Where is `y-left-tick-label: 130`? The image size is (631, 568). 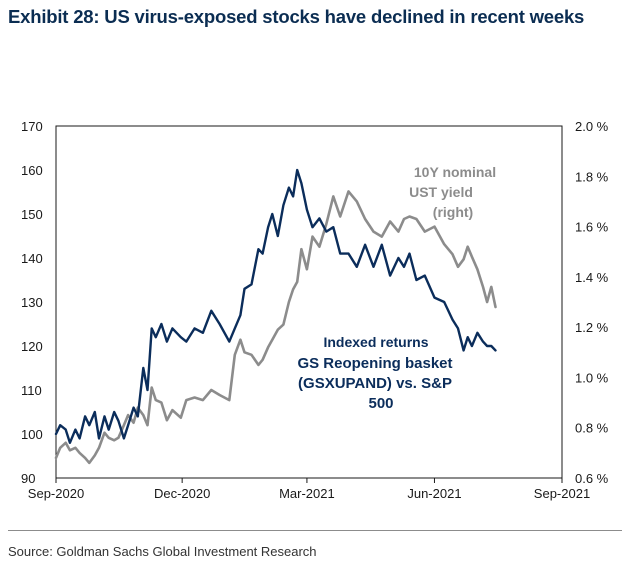
y-left-tick-label: 130 is located at coordinates (32, 302).